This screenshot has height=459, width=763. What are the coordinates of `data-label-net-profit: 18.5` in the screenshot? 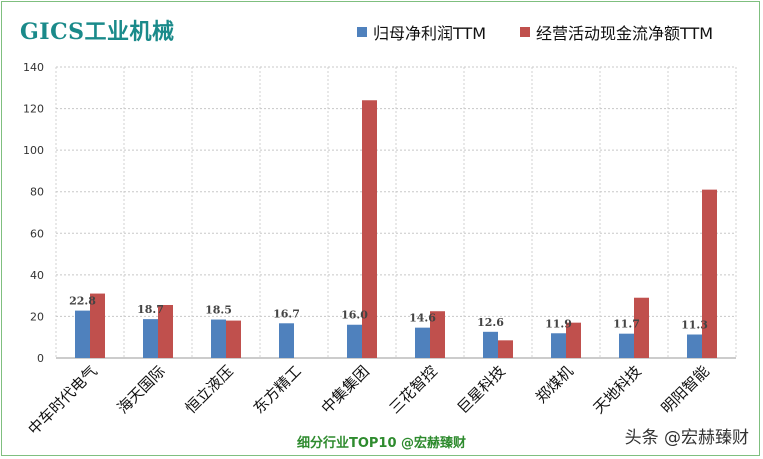 It's located at (218, 310).